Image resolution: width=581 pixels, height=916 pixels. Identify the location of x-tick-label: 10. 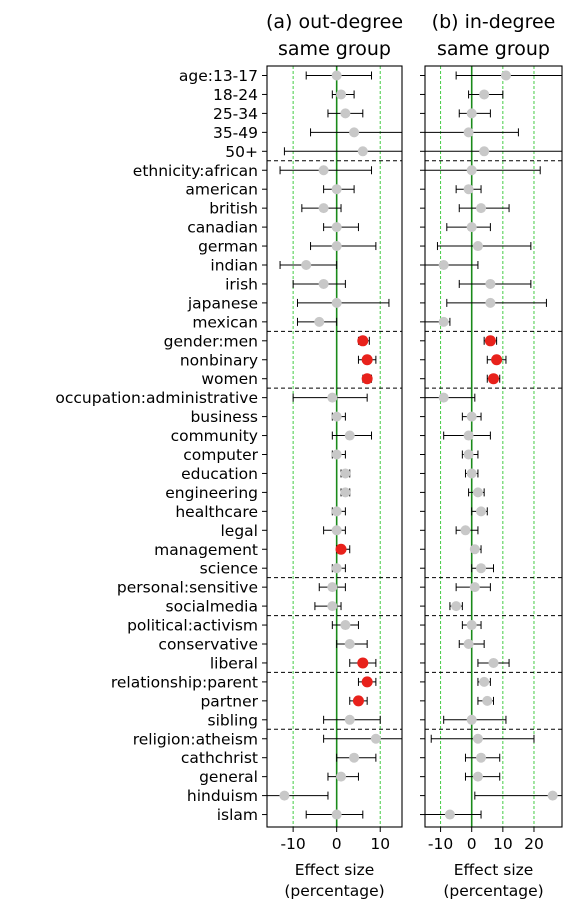
(380, 844).